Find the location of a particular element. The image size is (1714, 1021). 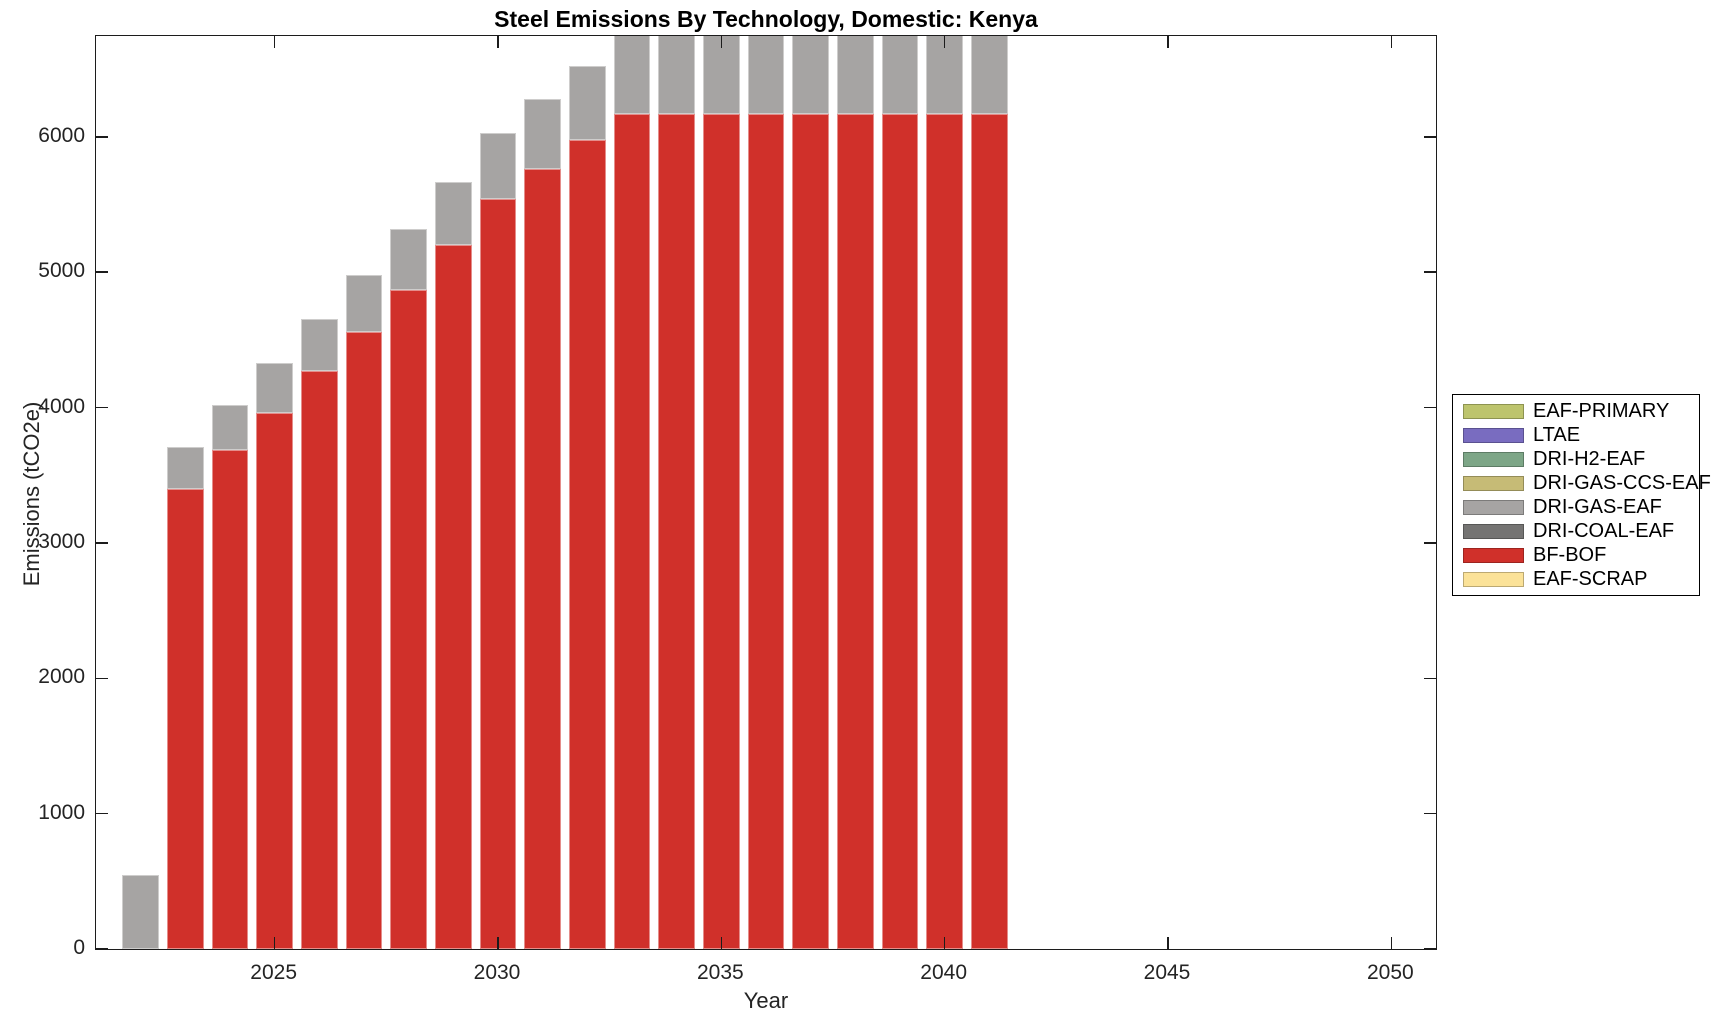

bar-segment-2041-bf-bof is located at coordinates (989, 531).